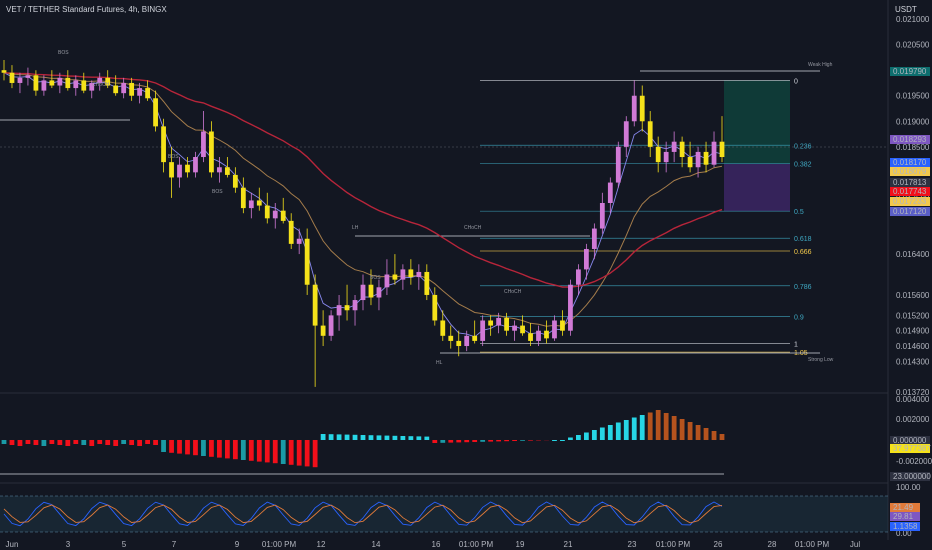 The image size is (932, 550). Describe the element at coordinates (910, 71) in the screenshot. I see `price-badge-label: 0.019790` at that location.